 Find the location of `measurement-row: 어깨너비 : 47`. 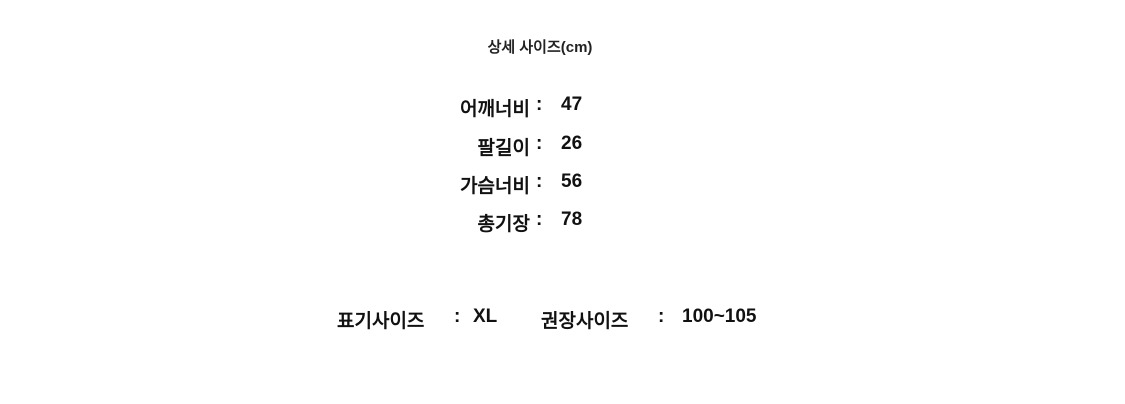

measurement-row: 어깨너비 : 47 is located at coordinates (562, 107).